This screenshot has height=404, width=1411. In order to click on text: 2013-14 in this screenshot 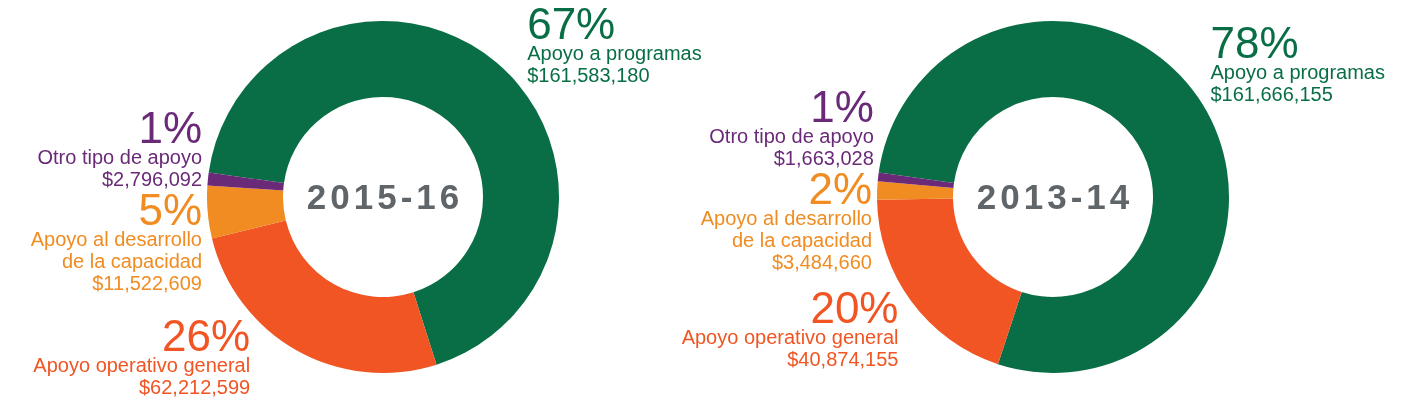, I will do `click(1054, 197)`.